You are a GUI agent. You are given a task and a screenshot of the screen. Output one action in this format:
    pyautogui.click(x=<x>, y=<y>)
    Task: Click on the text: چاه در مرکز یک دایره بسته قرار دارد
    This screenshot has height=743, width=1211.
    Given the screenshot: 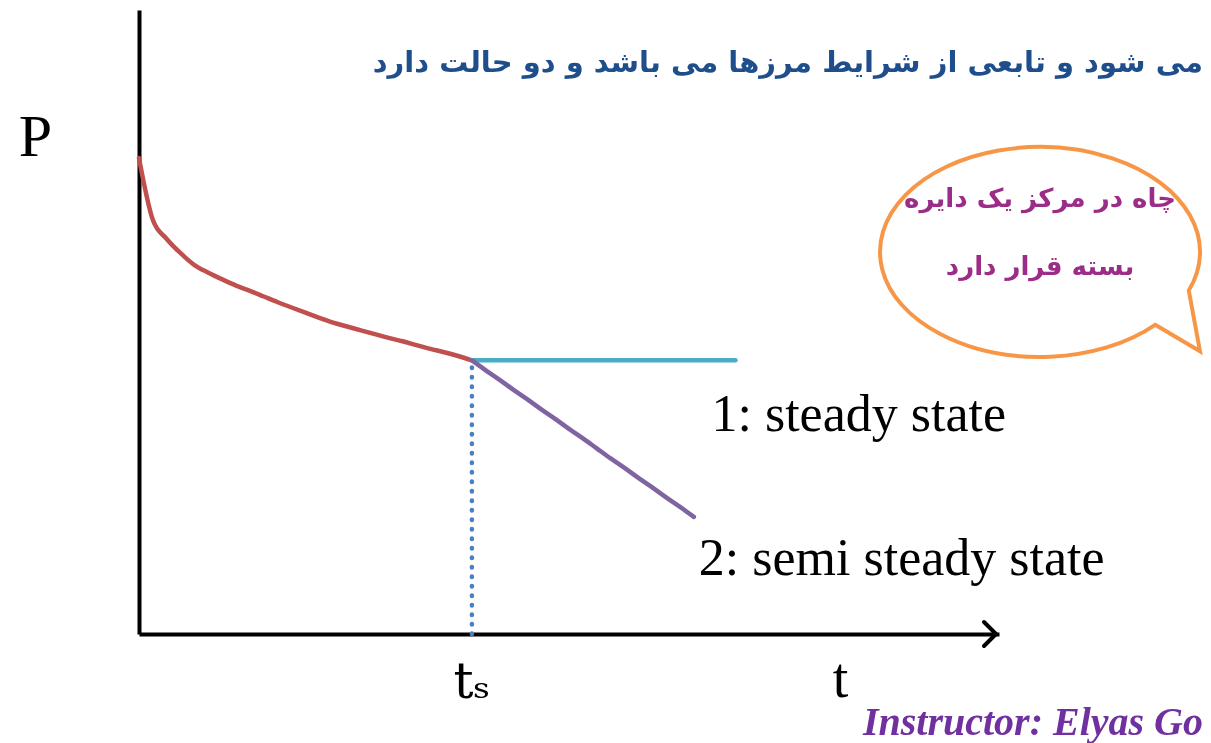 What is the action you would take?
    pyautogui.click(x=1040, y=232)
    